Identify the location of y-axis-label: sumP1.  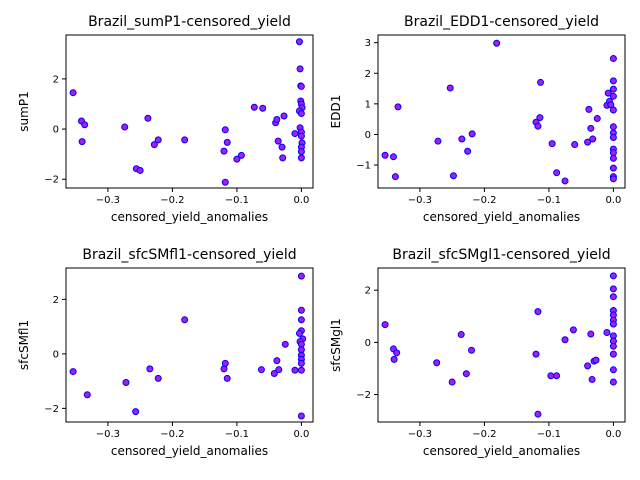
(24, 111).